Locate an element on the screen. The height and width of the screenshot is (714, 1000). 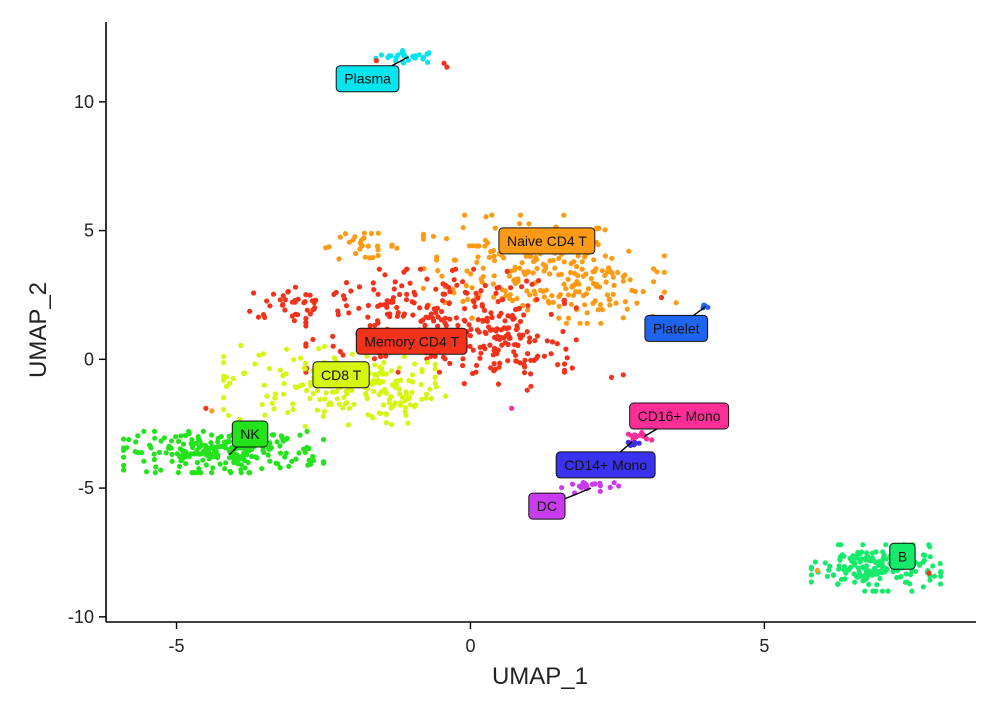
cluster-label-b: B is located at coordinates (902, 556).